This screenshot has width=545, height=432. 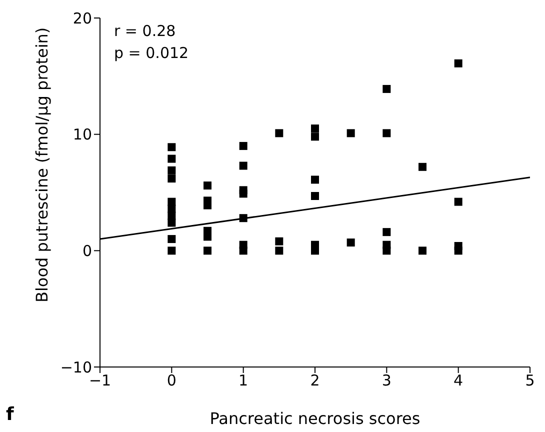 What do you see at coordinates (315, 381) in the screenshot?
I see `x-tick-label: 2` at bounding box center [315, 381].